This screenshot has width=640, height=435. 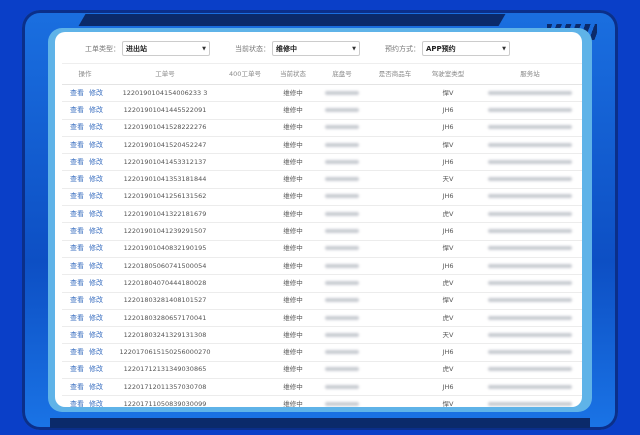 I want to click on booking-method-select: APP预约 ▼, so click(x=466, y=48).